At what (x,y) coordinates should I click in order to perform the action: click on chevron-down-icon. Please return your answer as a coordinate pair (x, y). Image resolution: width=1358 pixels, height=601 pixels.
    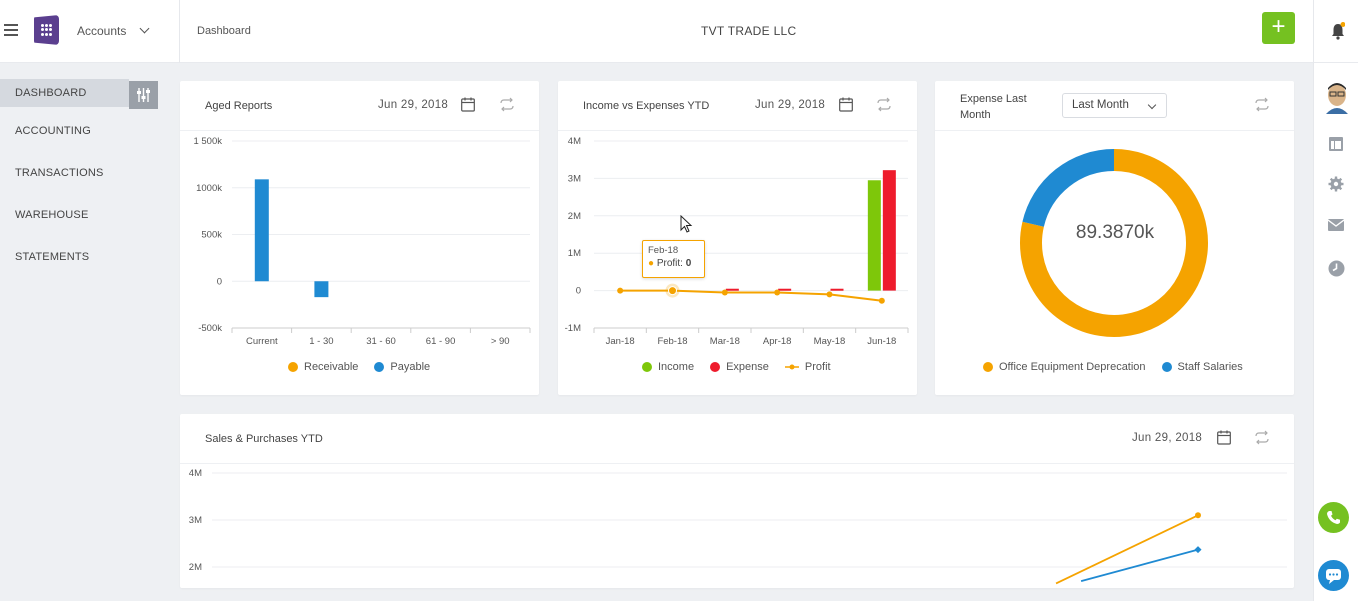
    Looking at the image, I should click on (144, 28).